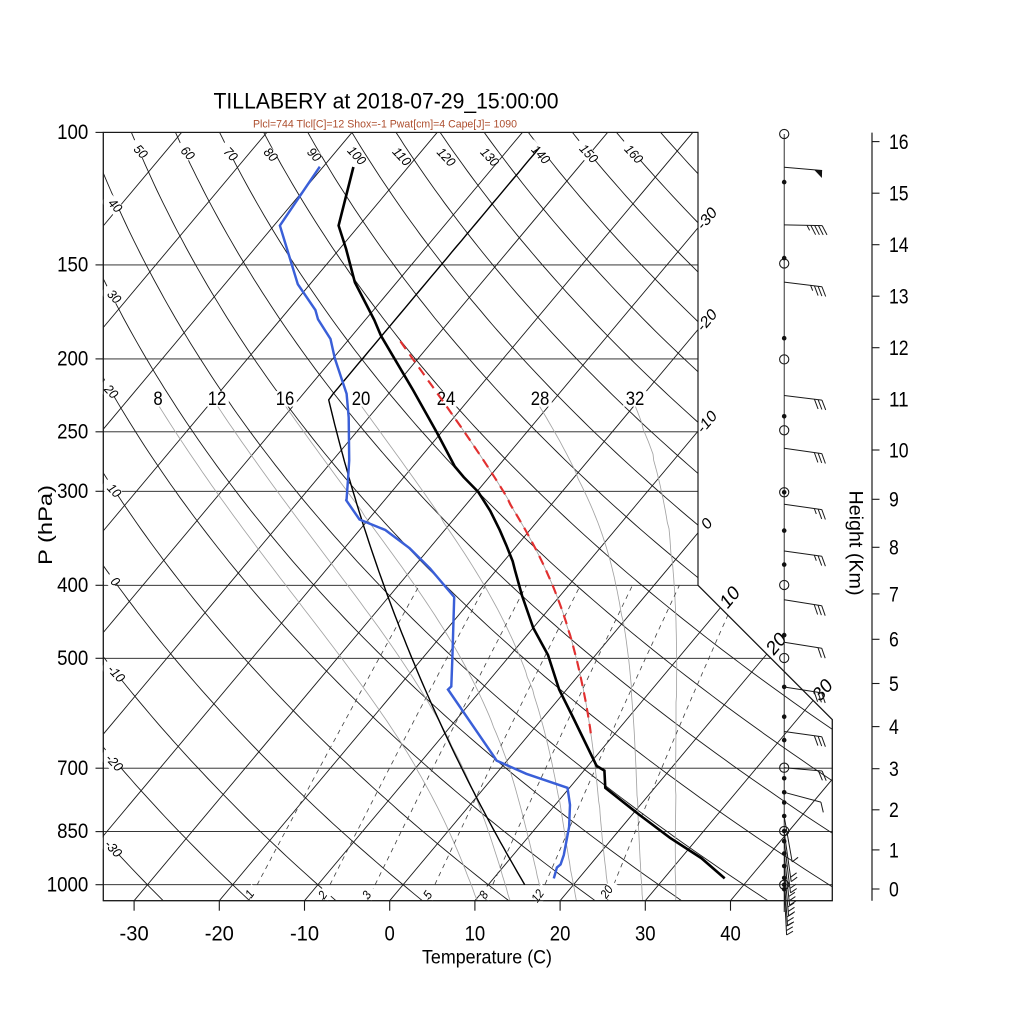 The image size is (1024, 1024). What do you see at coordinates (894, 500) in the screenshot?
I see `svg-text: 9` at bounding box center [894, 500].